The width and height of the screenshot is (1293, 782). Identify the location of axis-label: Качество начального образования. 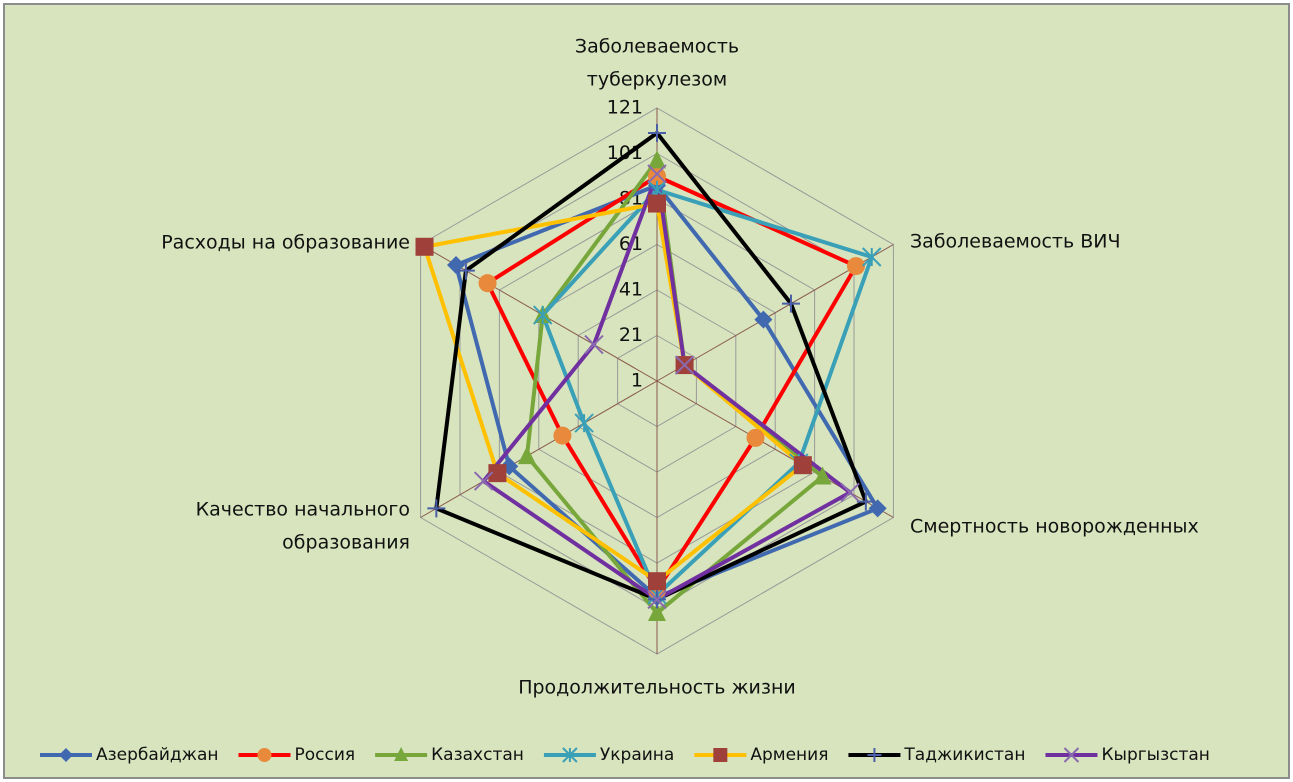
(303, 525).